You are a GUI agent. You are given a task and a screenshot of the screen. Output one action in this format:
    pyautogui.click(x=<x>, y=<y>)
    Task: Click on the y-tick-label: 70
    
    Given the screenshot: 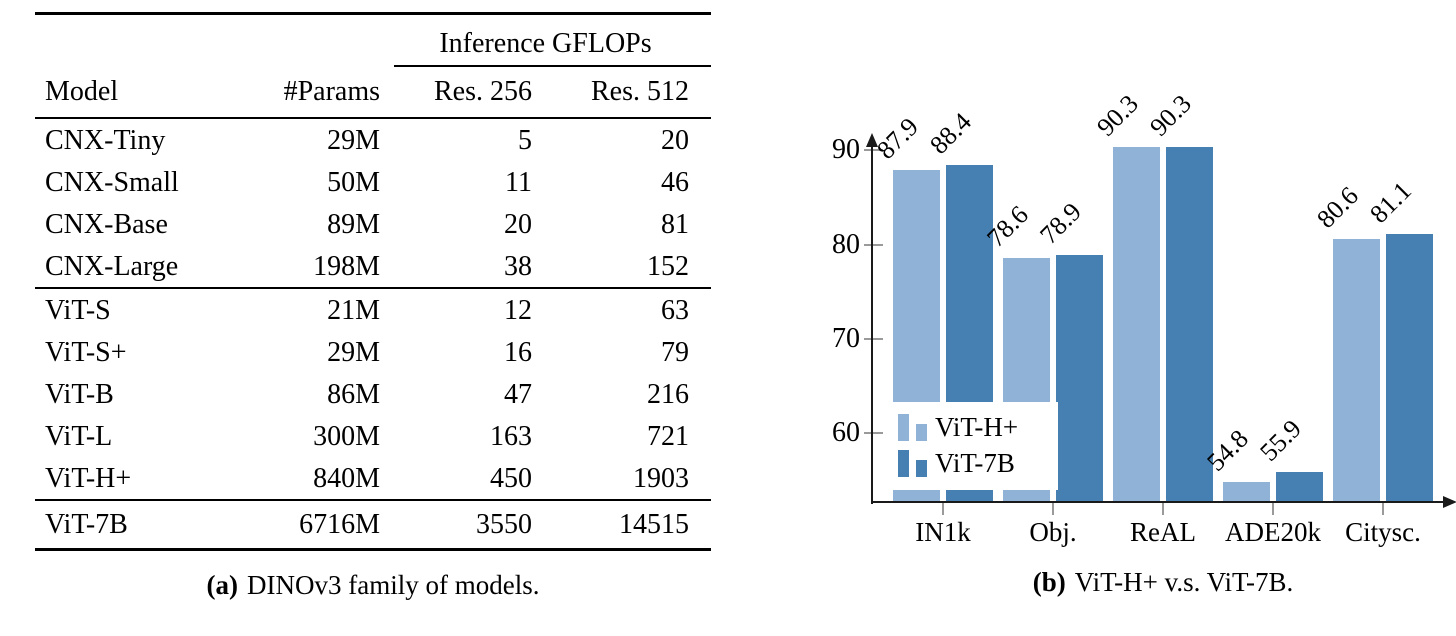 What is the action you would take?
    pyautogui.click(x=846, y=338)
    